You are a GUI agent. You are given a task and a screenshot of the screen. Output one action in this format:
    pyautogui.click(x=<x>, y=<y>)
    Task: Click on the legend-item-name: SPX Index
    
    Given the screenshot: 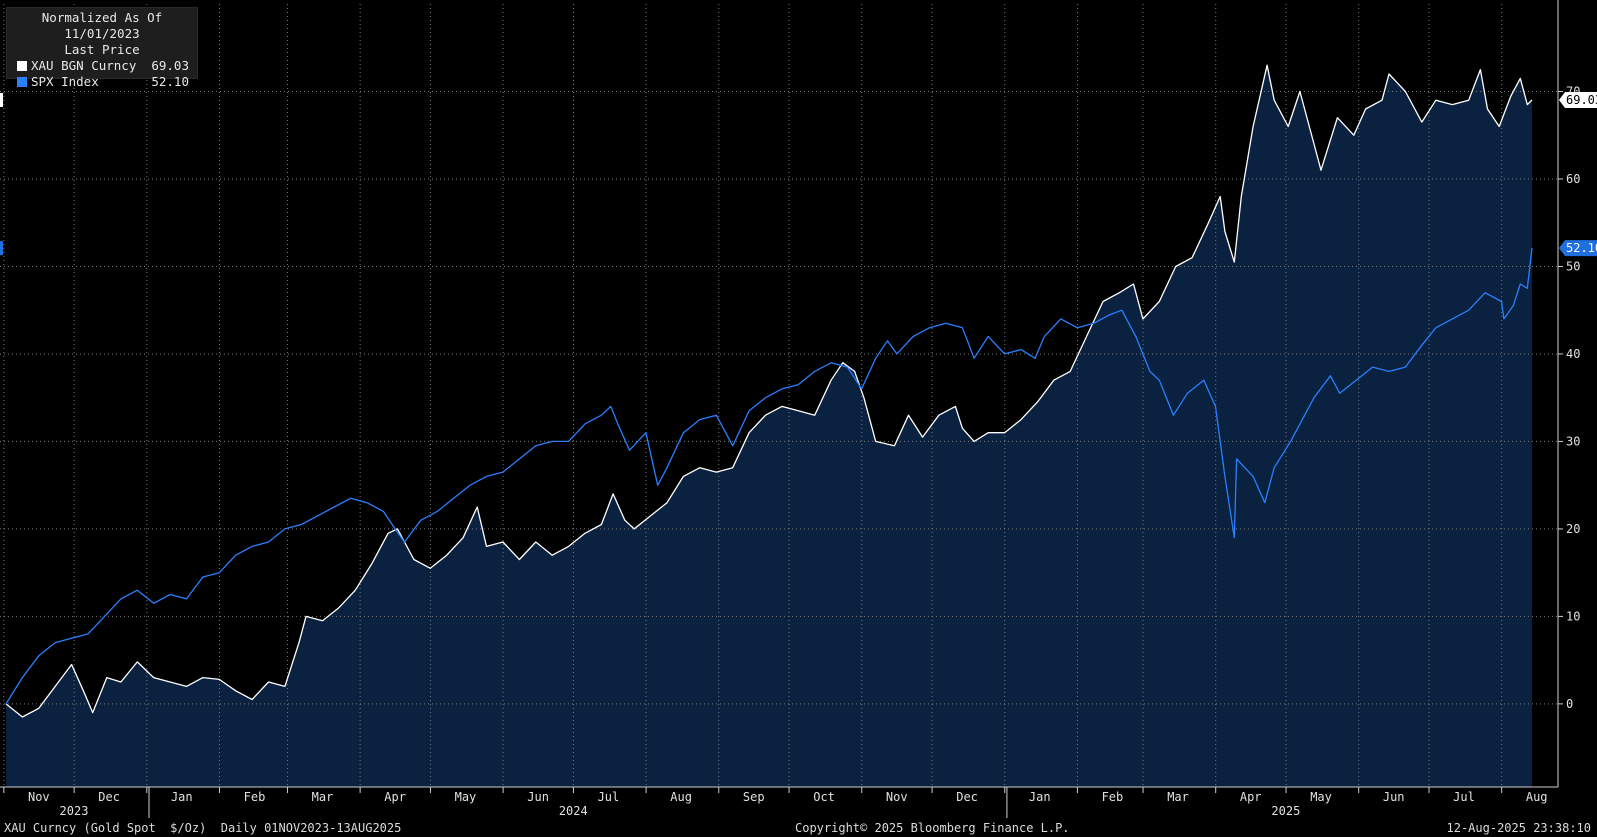 What is the action you would take?
    pyautogui.click(x=65, y=81)
    